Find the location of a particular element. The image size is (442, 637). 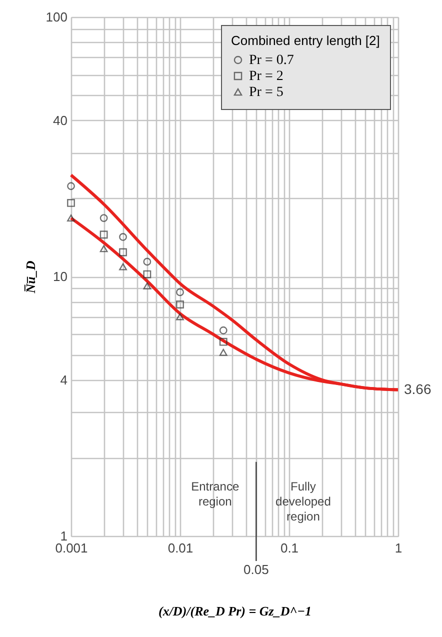

x-tick-label: 0.001 is located at coordinates (71, 548).